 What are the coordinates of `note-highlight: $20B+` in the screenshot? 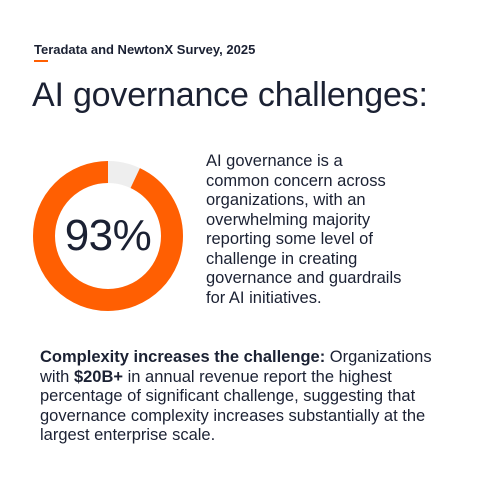 It's located at (98, 376).